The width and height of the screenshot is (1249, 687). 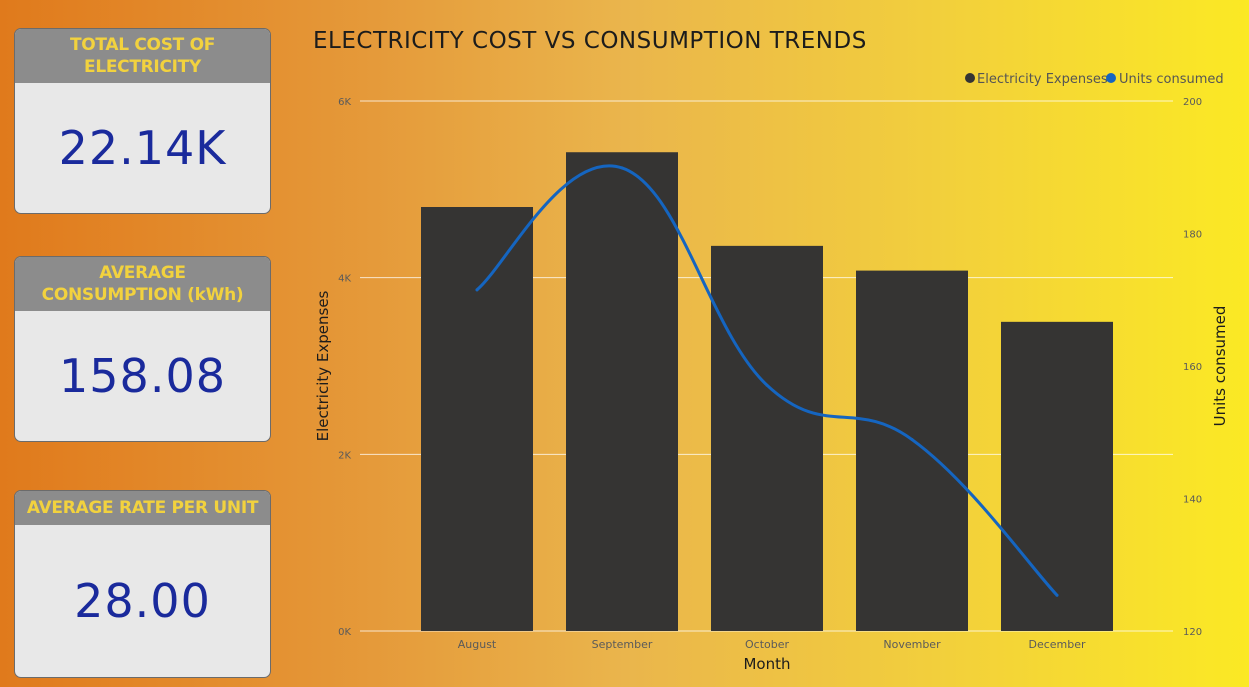 I want to click on legend-label-units: Units consumed, so click(x=1171, y=79).